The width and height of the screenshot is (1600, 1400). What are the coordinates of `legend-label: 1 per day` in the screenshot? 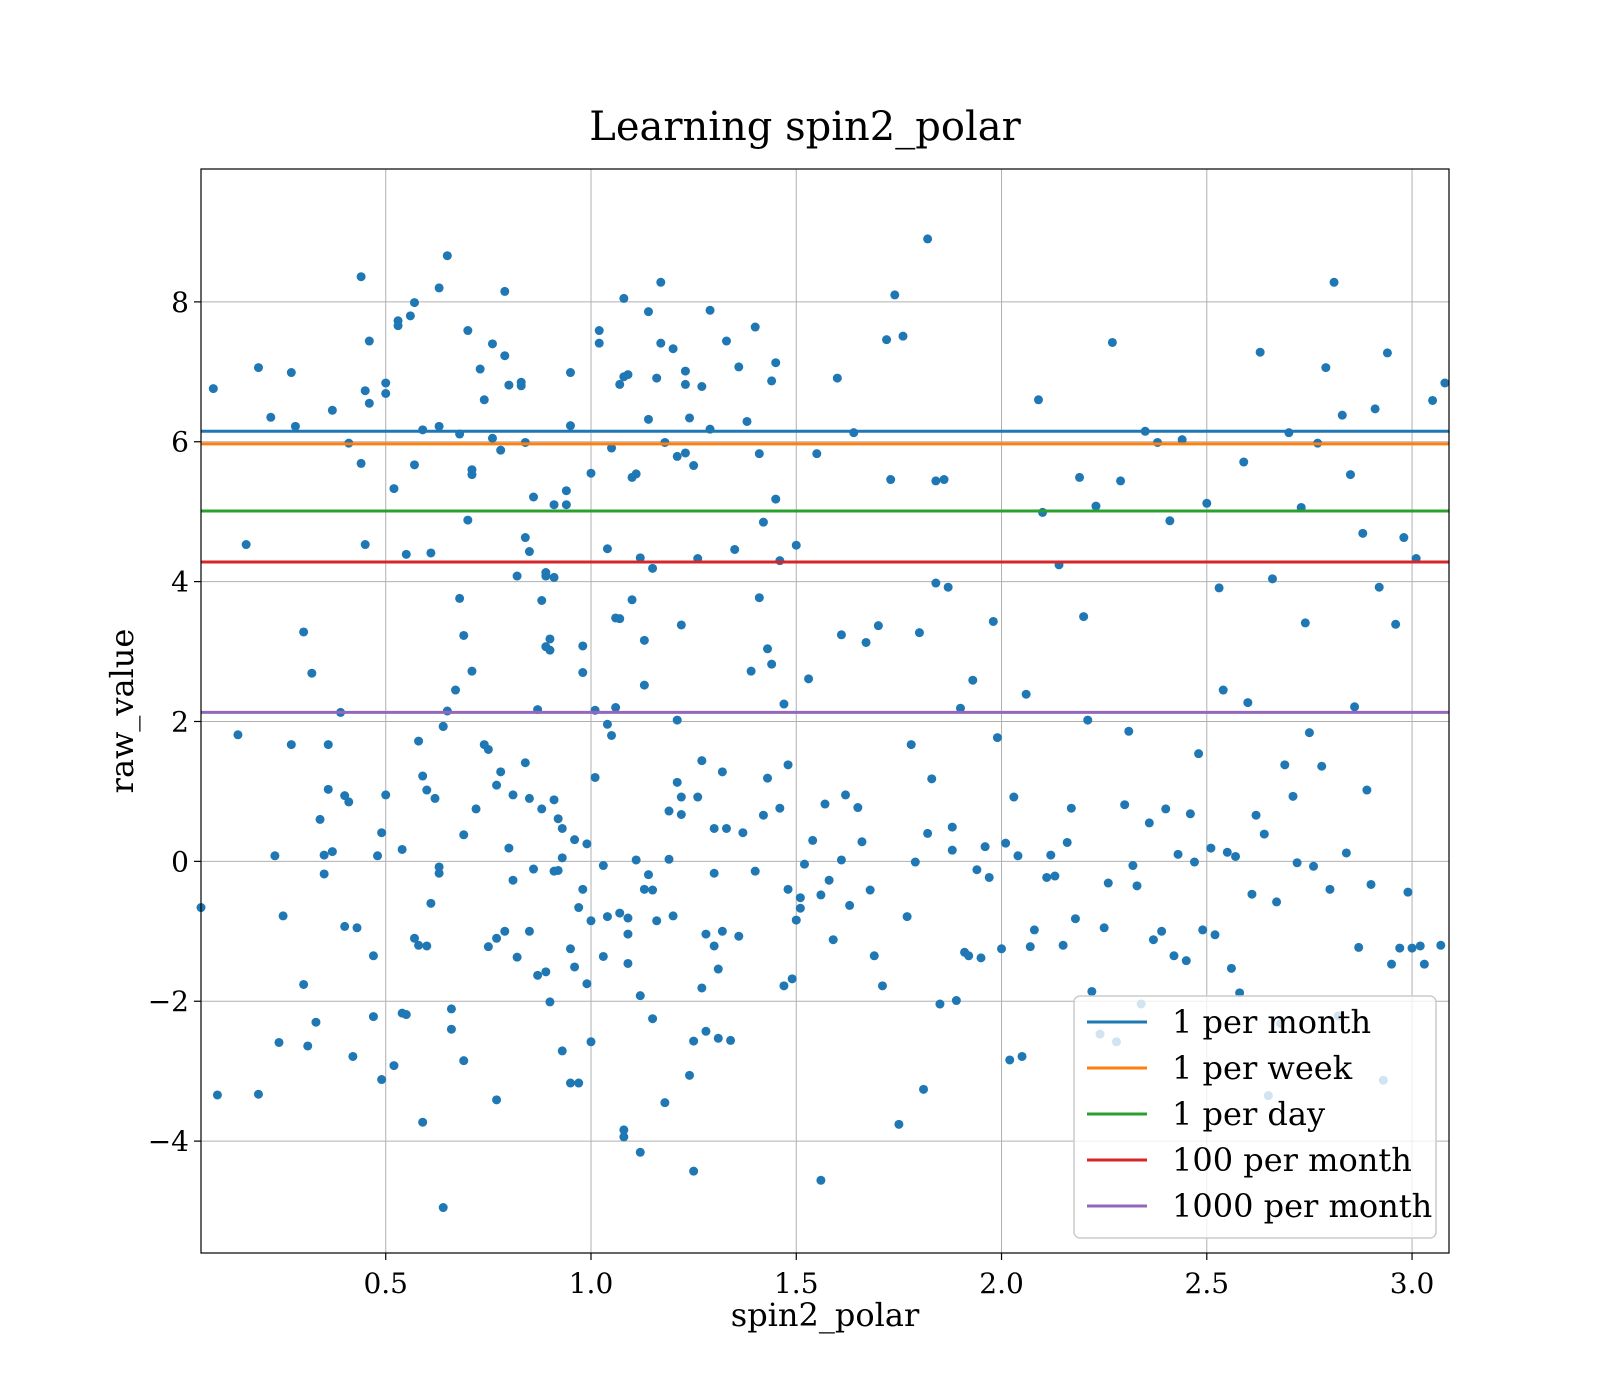 It's located at (1248, 1114).